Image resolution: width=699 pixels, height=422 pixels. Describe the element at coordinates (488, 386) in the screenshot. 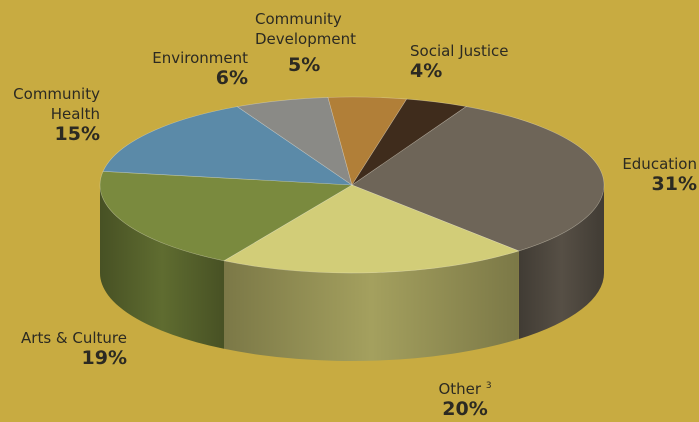

I see `label-other-footnote: 3` at that location.